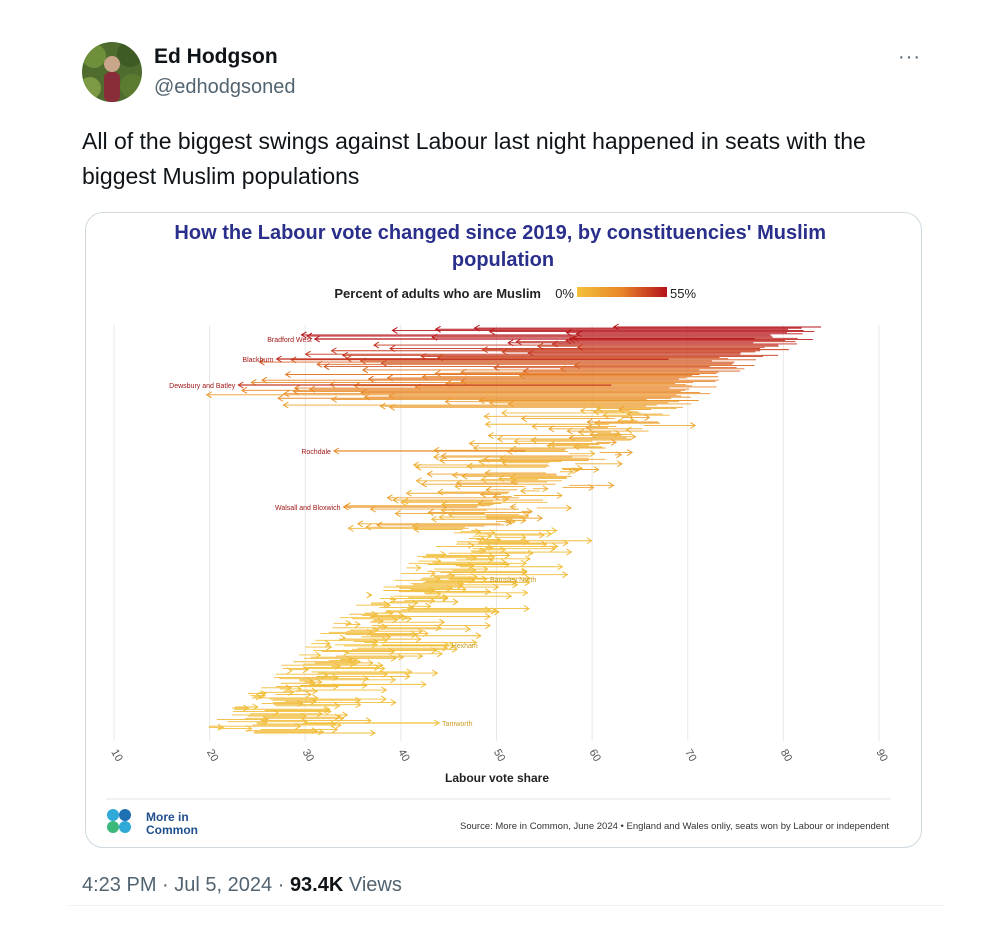  Describe the element at coordinates (223, 885) in the screenshot. I see `tweet-date: Jul 5, 2024` at that location.